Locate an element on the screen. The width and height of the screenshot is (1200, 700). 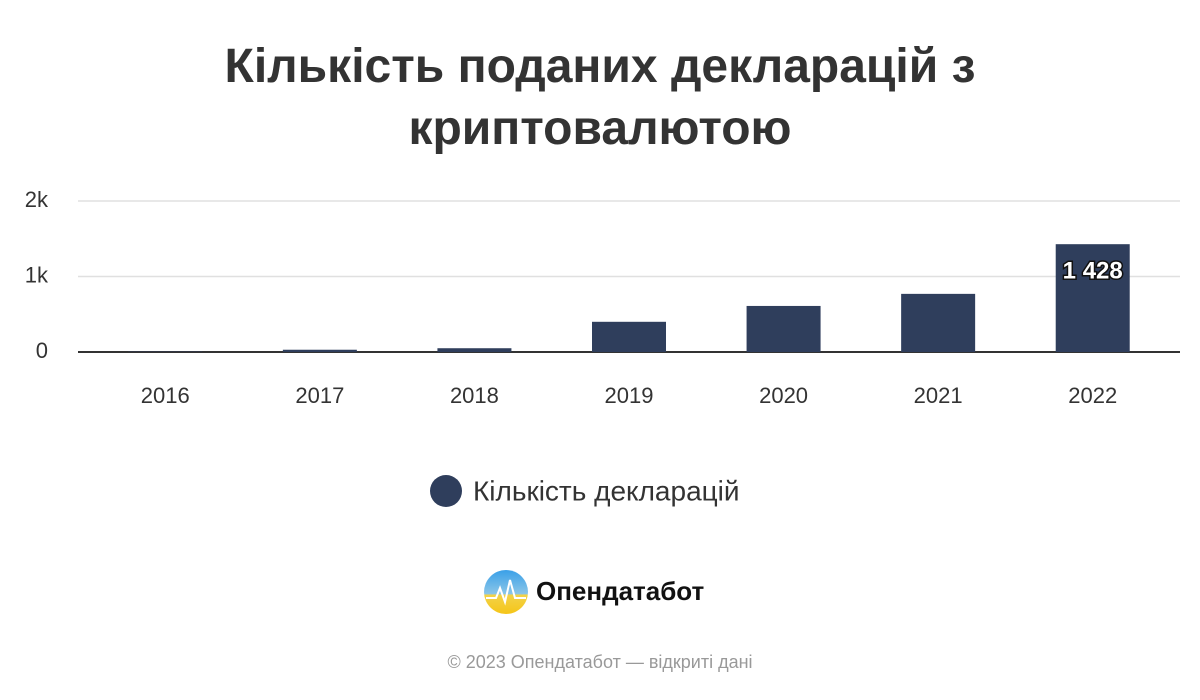
logo-icon is located at coordinates (506, 592).